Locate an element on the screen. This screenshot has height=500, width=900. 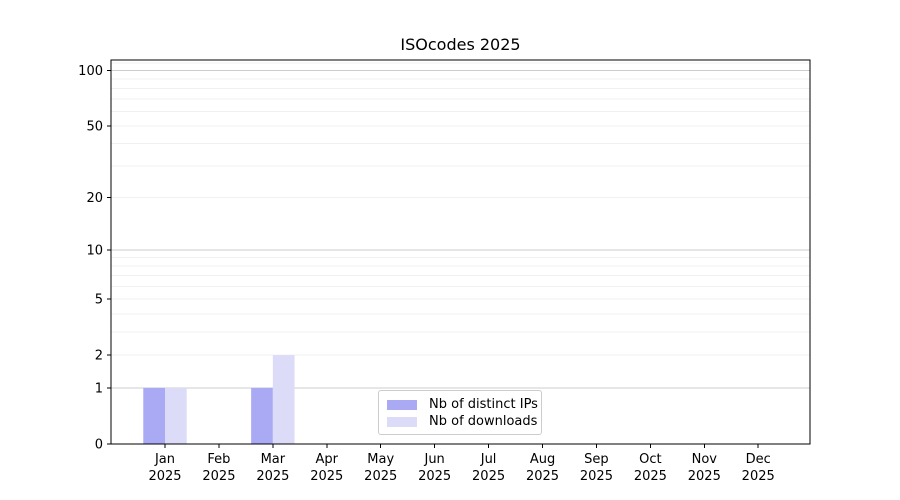
legend-swatch-downloads is located at coordinates (402, 421).